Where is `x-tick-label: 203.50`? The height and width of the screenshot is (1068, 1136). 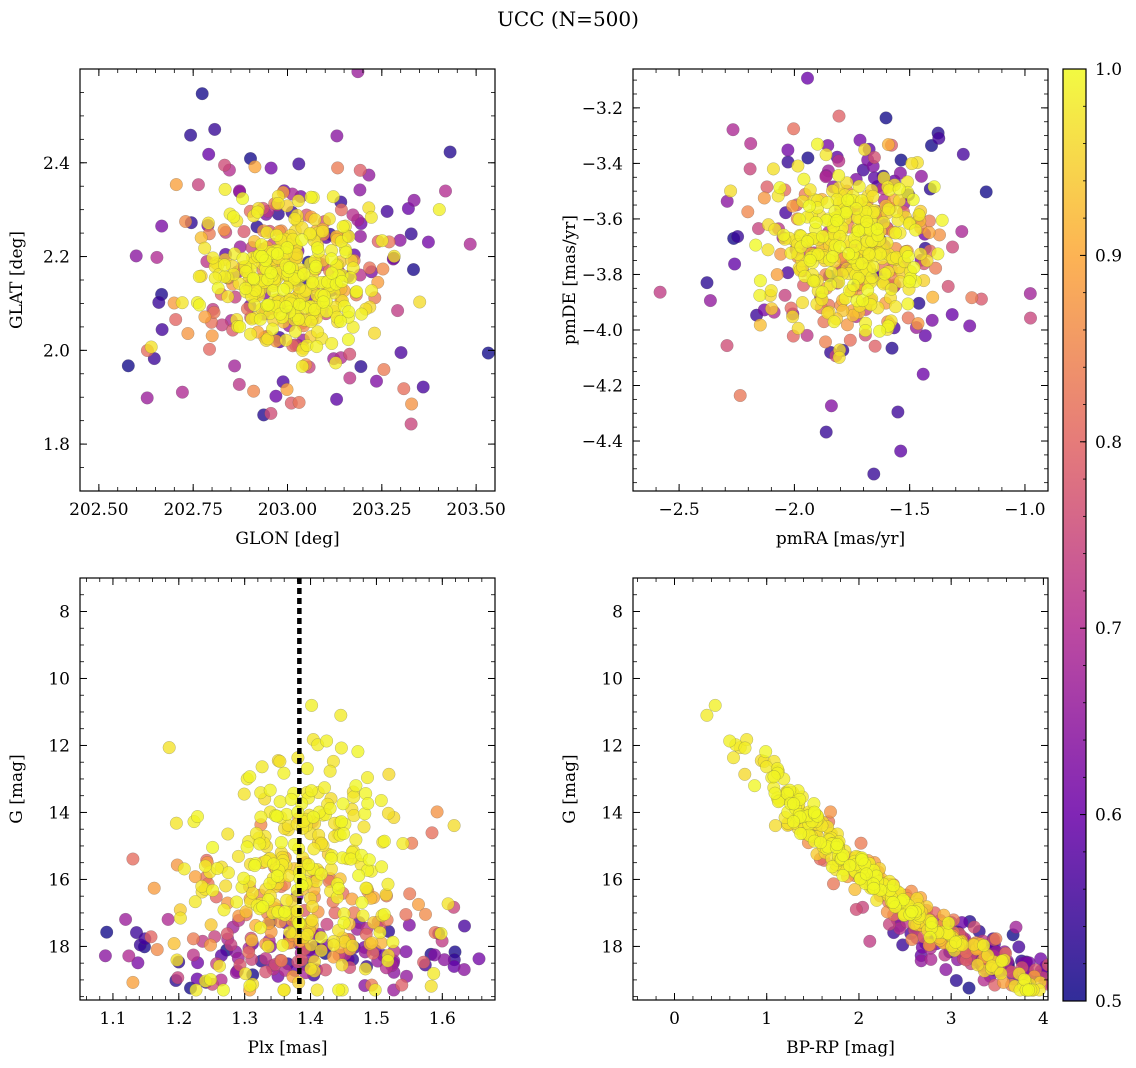 x-tick-label: 203.50 is located at coordinates (475, 510).